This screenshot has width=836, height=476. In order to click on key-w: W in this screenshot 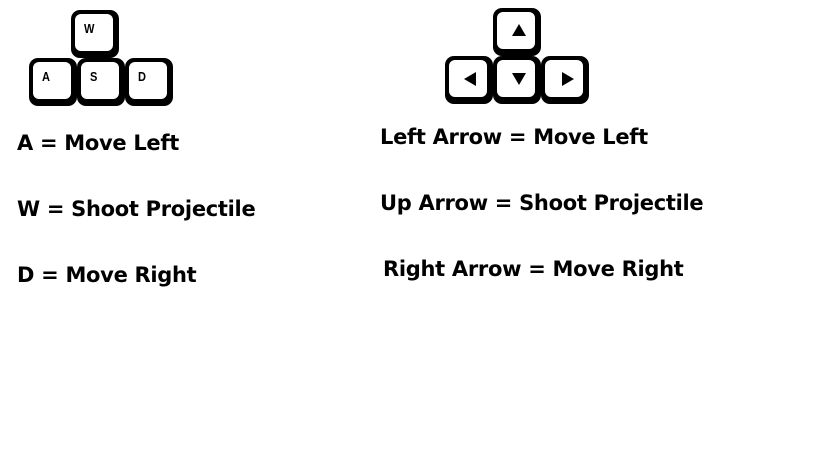, I will do `click(95, 34)`.